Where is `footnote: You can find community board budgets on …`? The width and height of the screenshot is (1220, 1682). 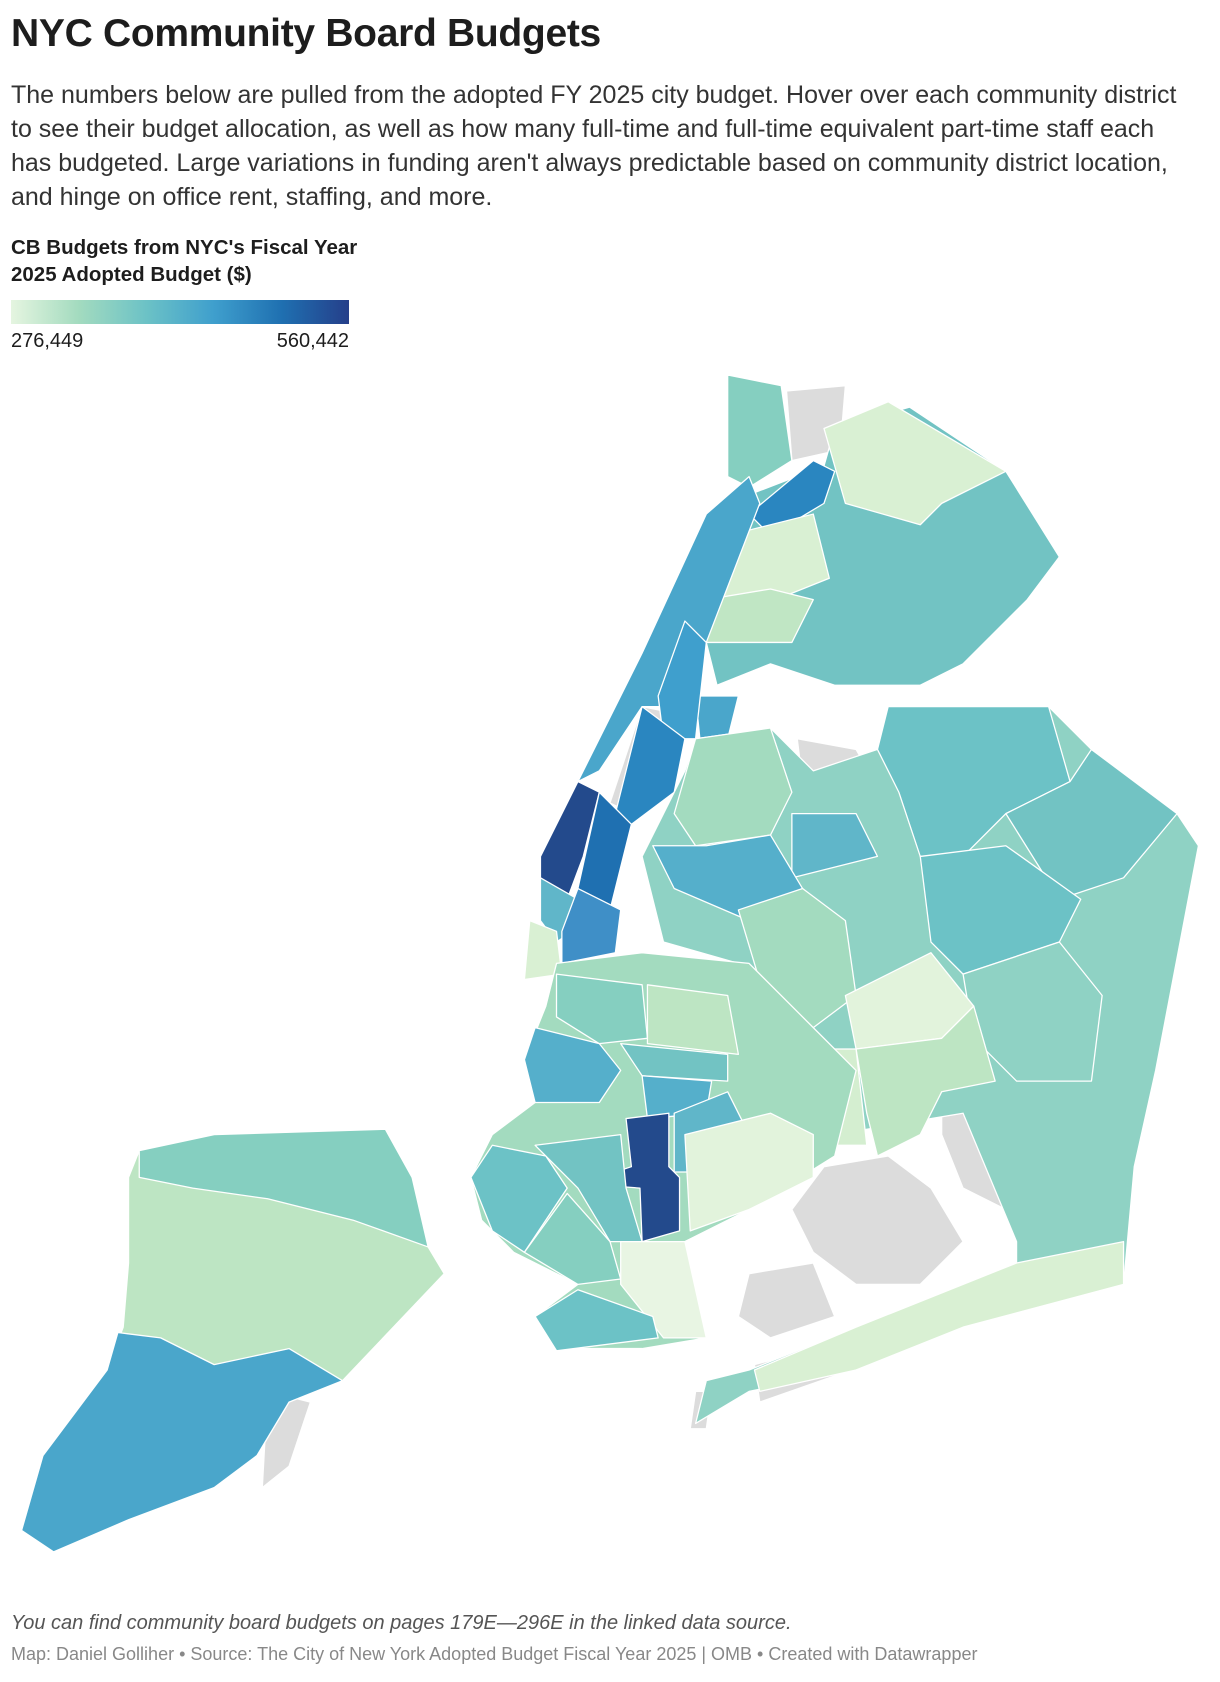
footnote: You can find community board budgets on … is located at coordinates (401, 1623).